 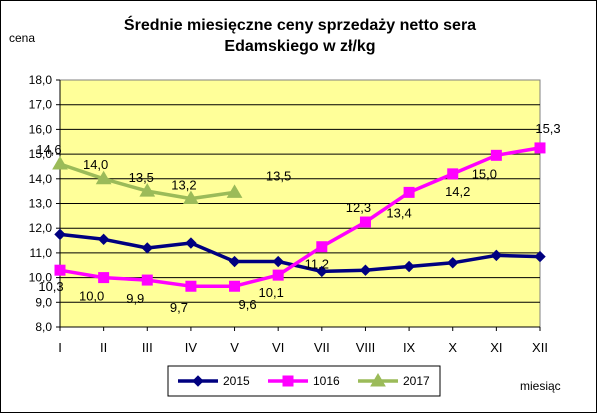 What do you see at coordinates (41, 204) in the screenshot?
I see `y-tick-label: 13,0` at bounding box center [41, 204].